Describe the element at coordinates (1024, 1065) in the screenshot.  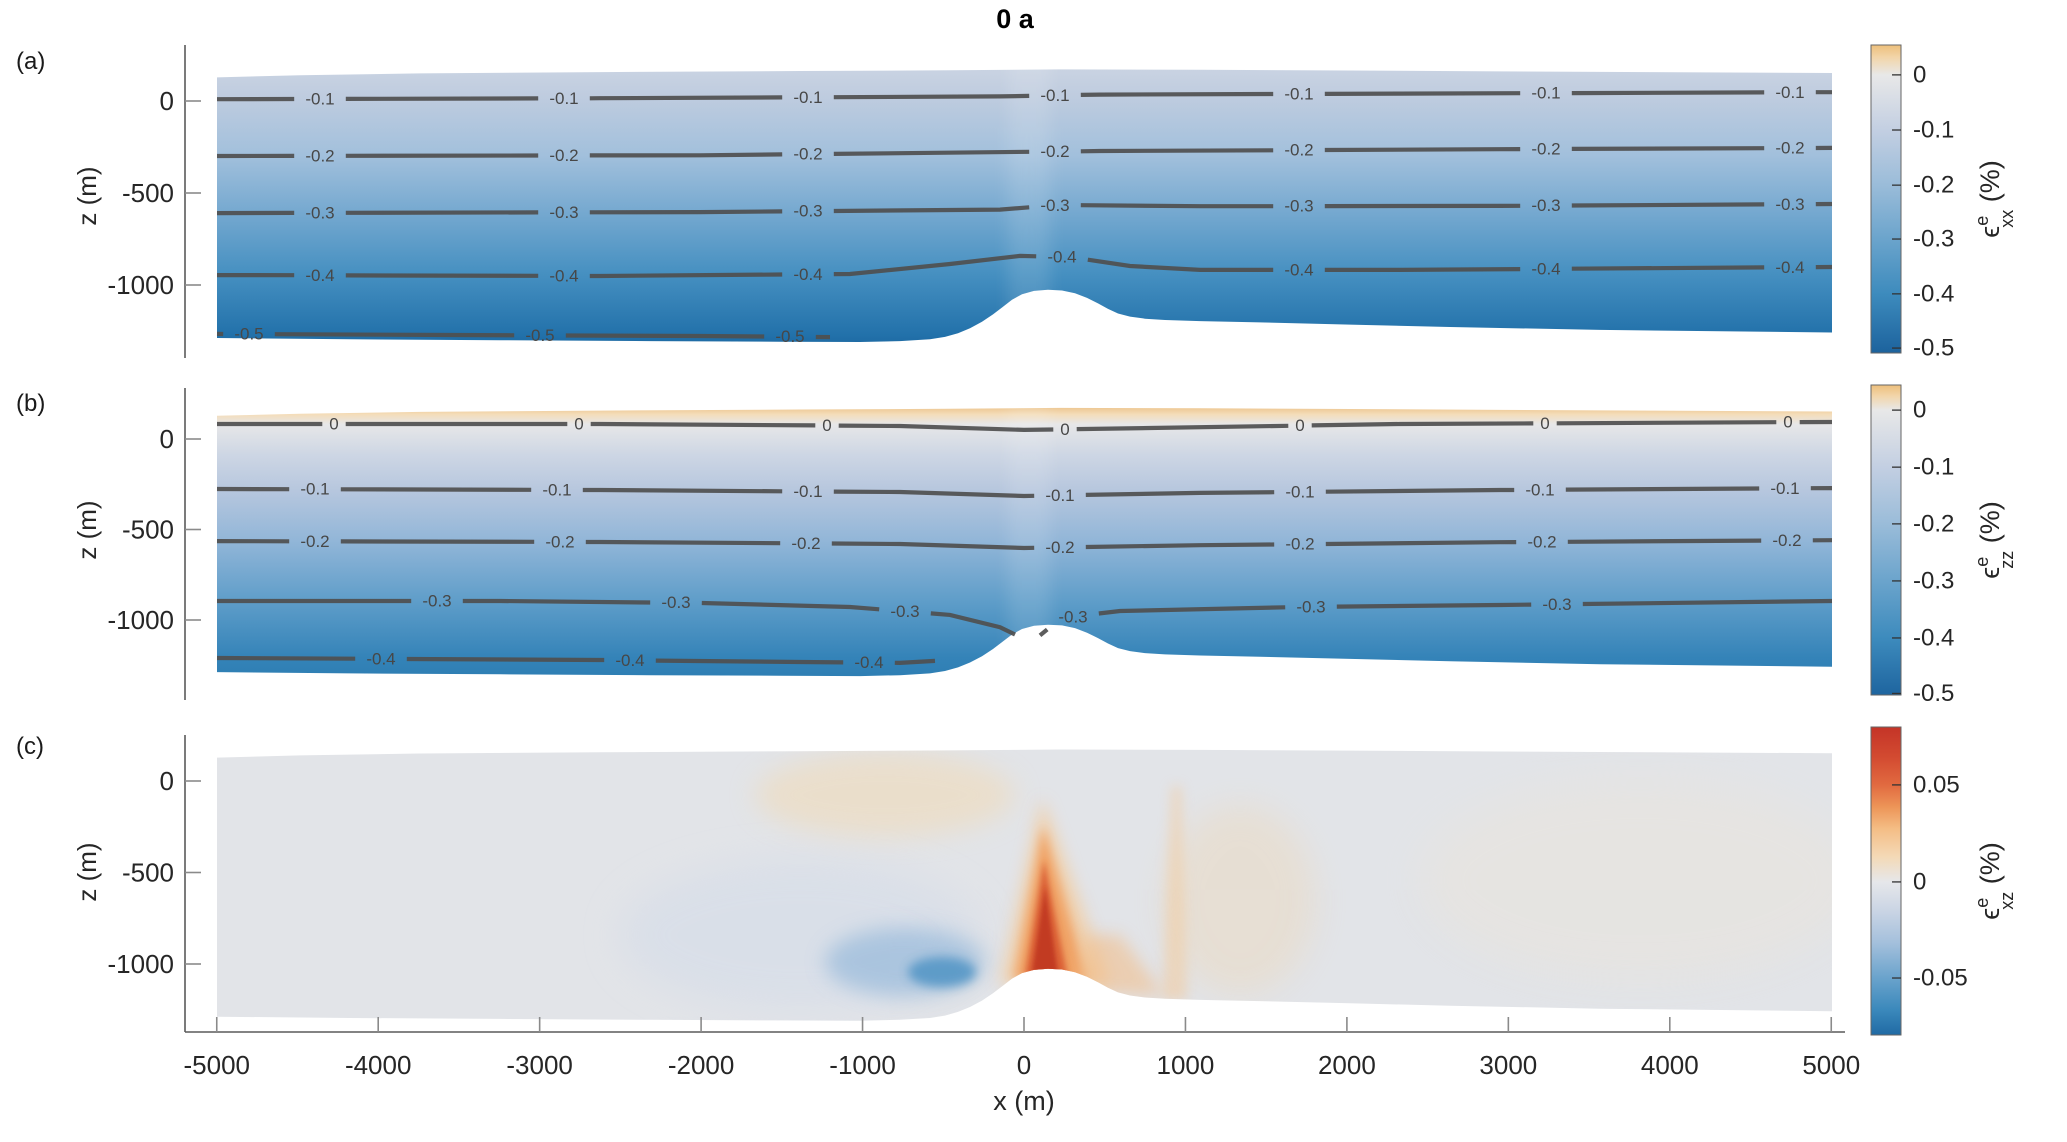
I see `x-tick-label: 0` at that location.